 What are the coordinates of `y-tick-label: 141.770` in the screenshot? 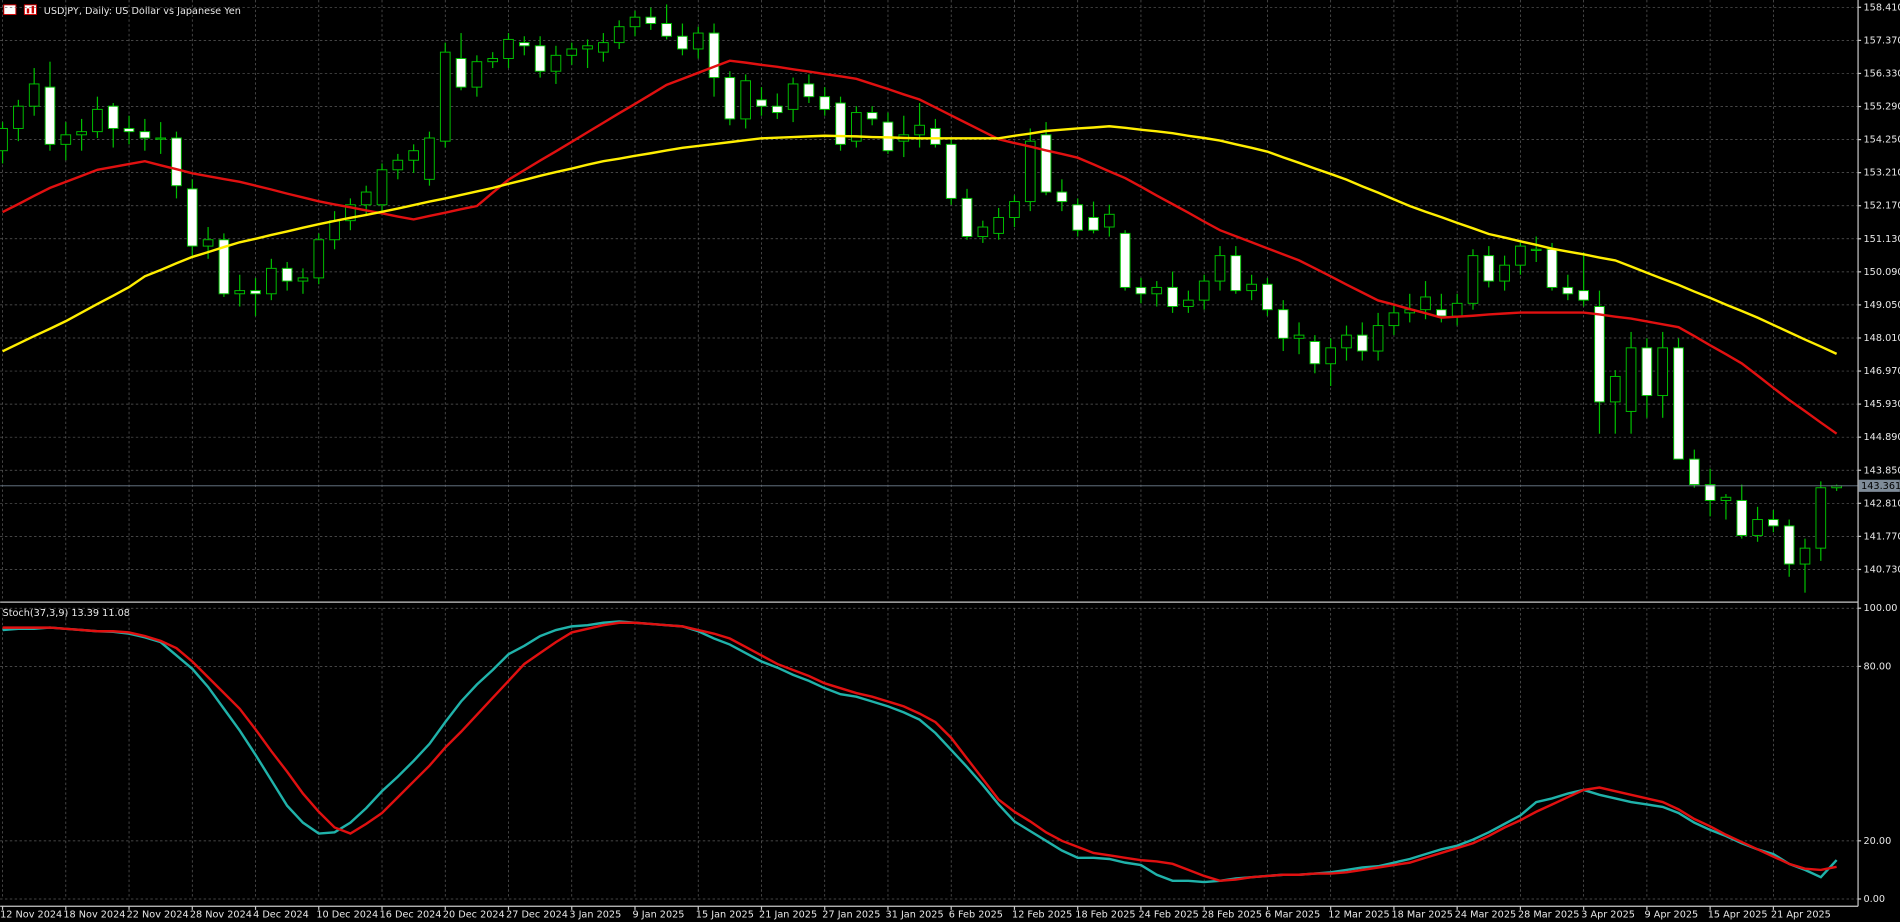 It's located at (1882, 536).